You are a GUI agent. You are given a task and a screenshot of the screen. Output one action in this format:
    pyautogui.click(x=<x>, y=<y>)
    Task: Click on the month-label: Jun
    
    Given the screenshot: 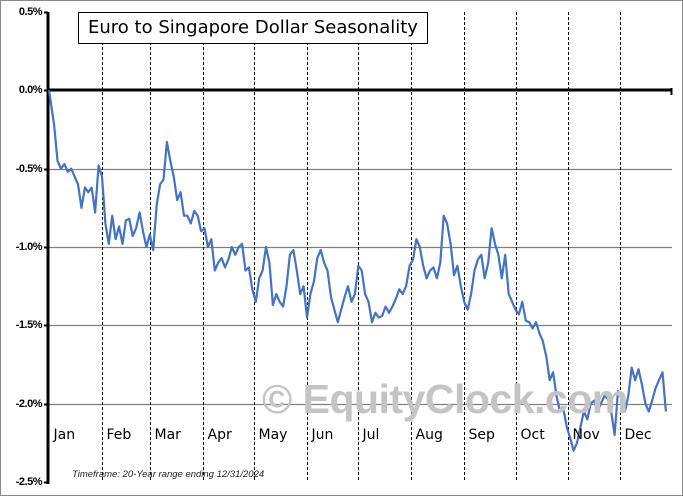 What is the action you would take?
    pyautogui.click(x=322, y=435)
    